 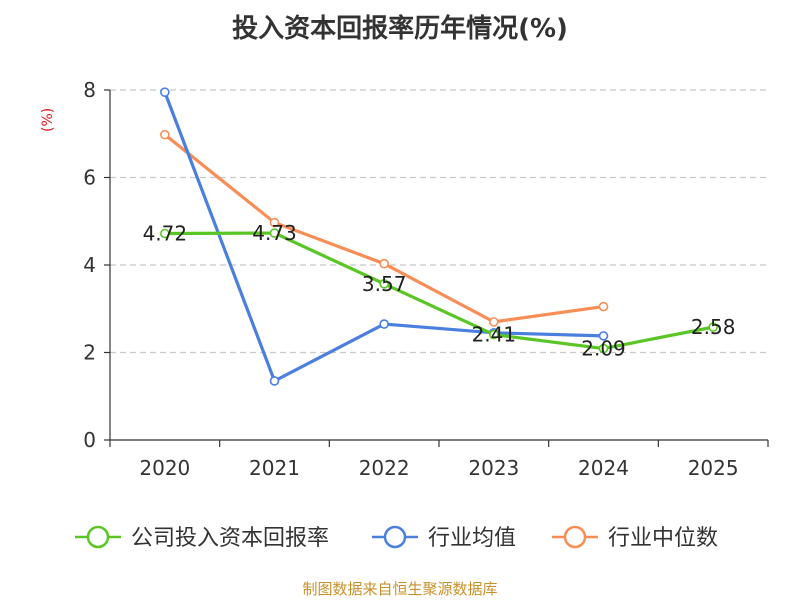 I want to click on legend-item: 公司投入资本回报率, so click(x=202, y=538).